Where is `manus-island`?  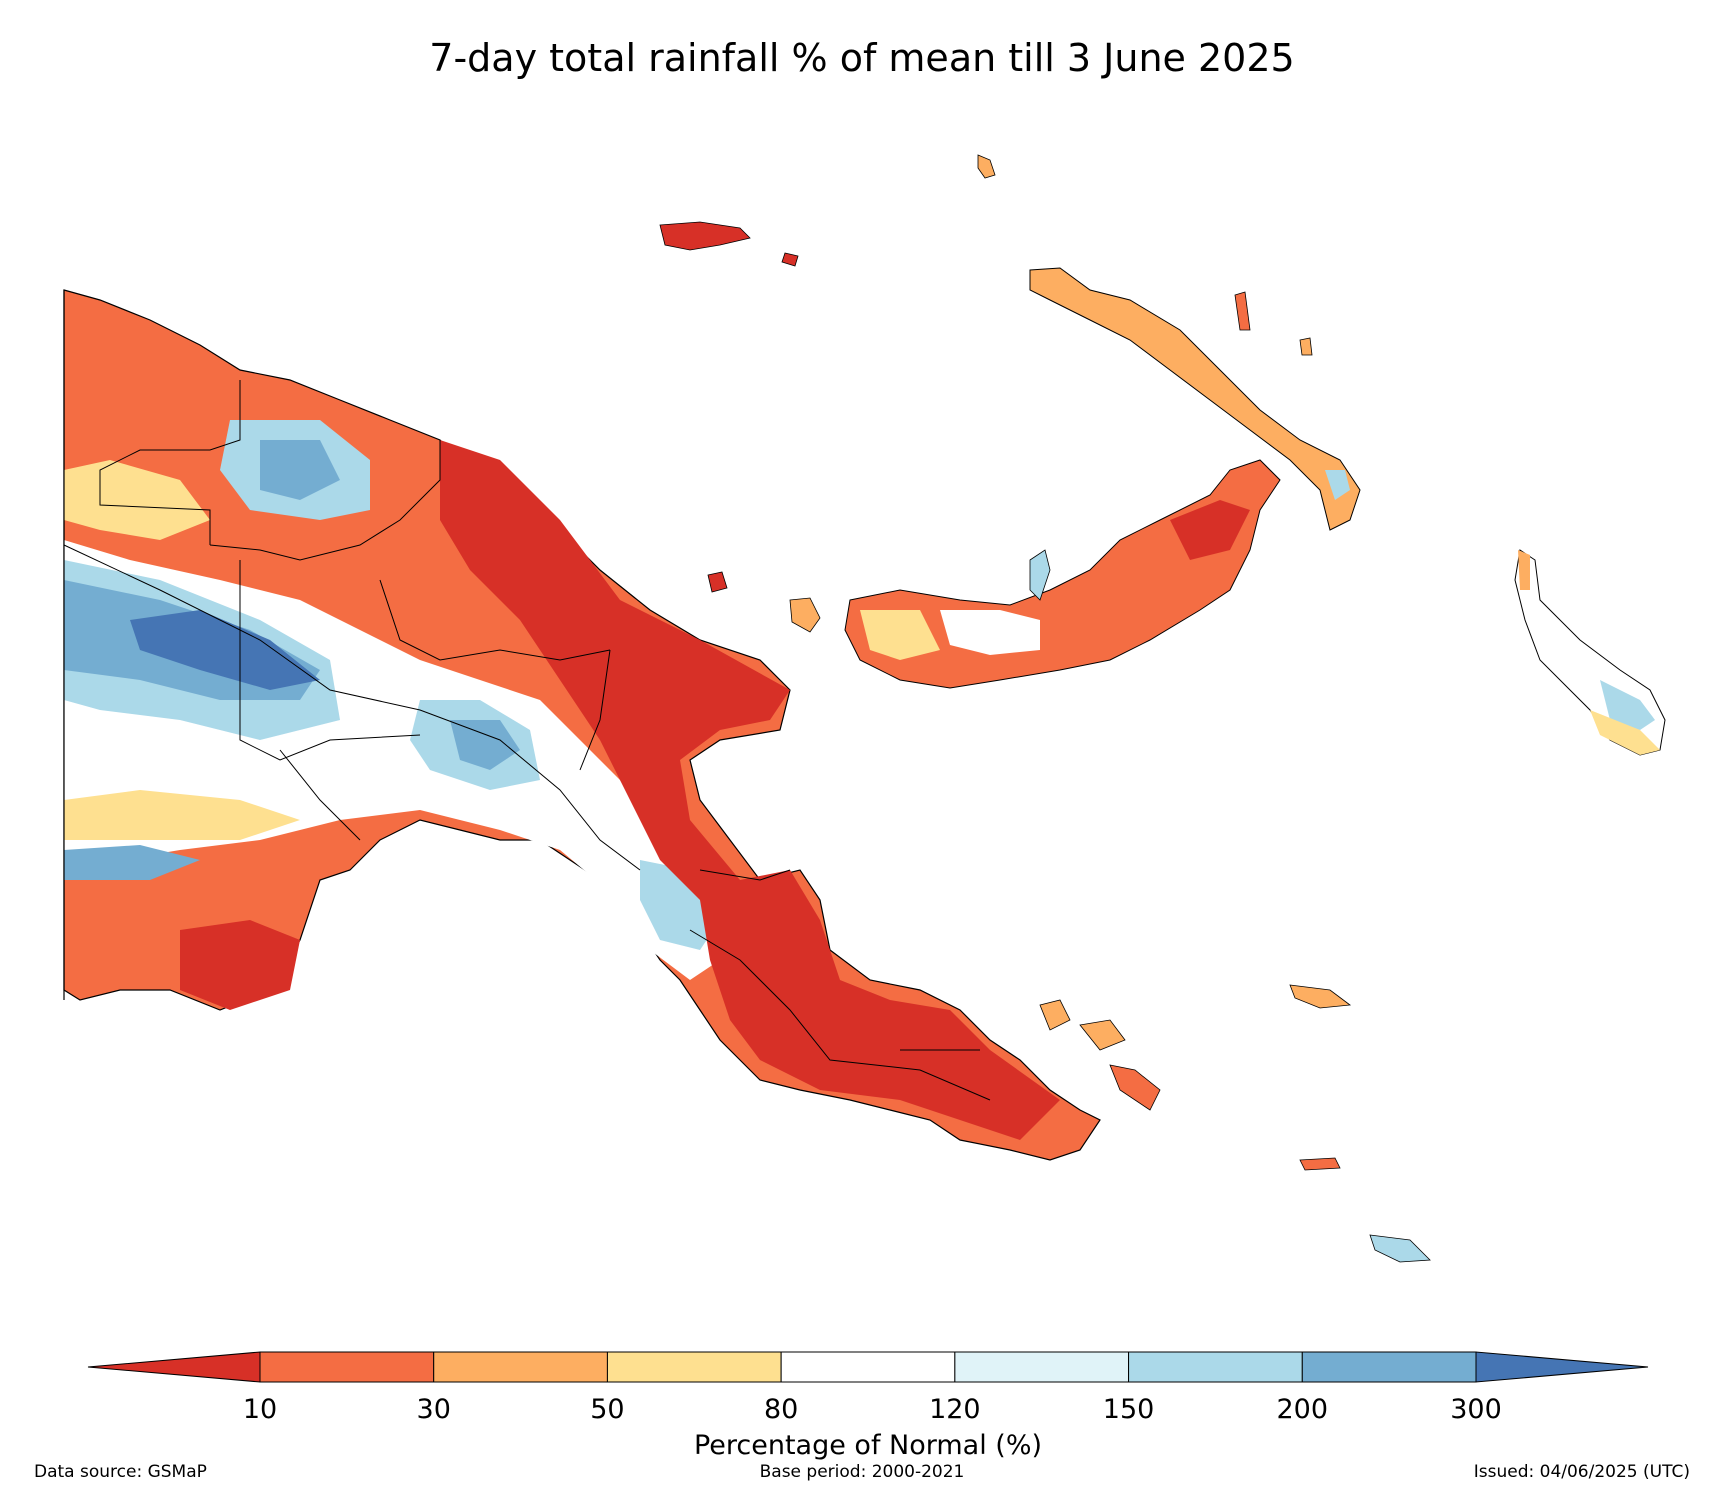 manus-island is located at coordinates (705, 236).